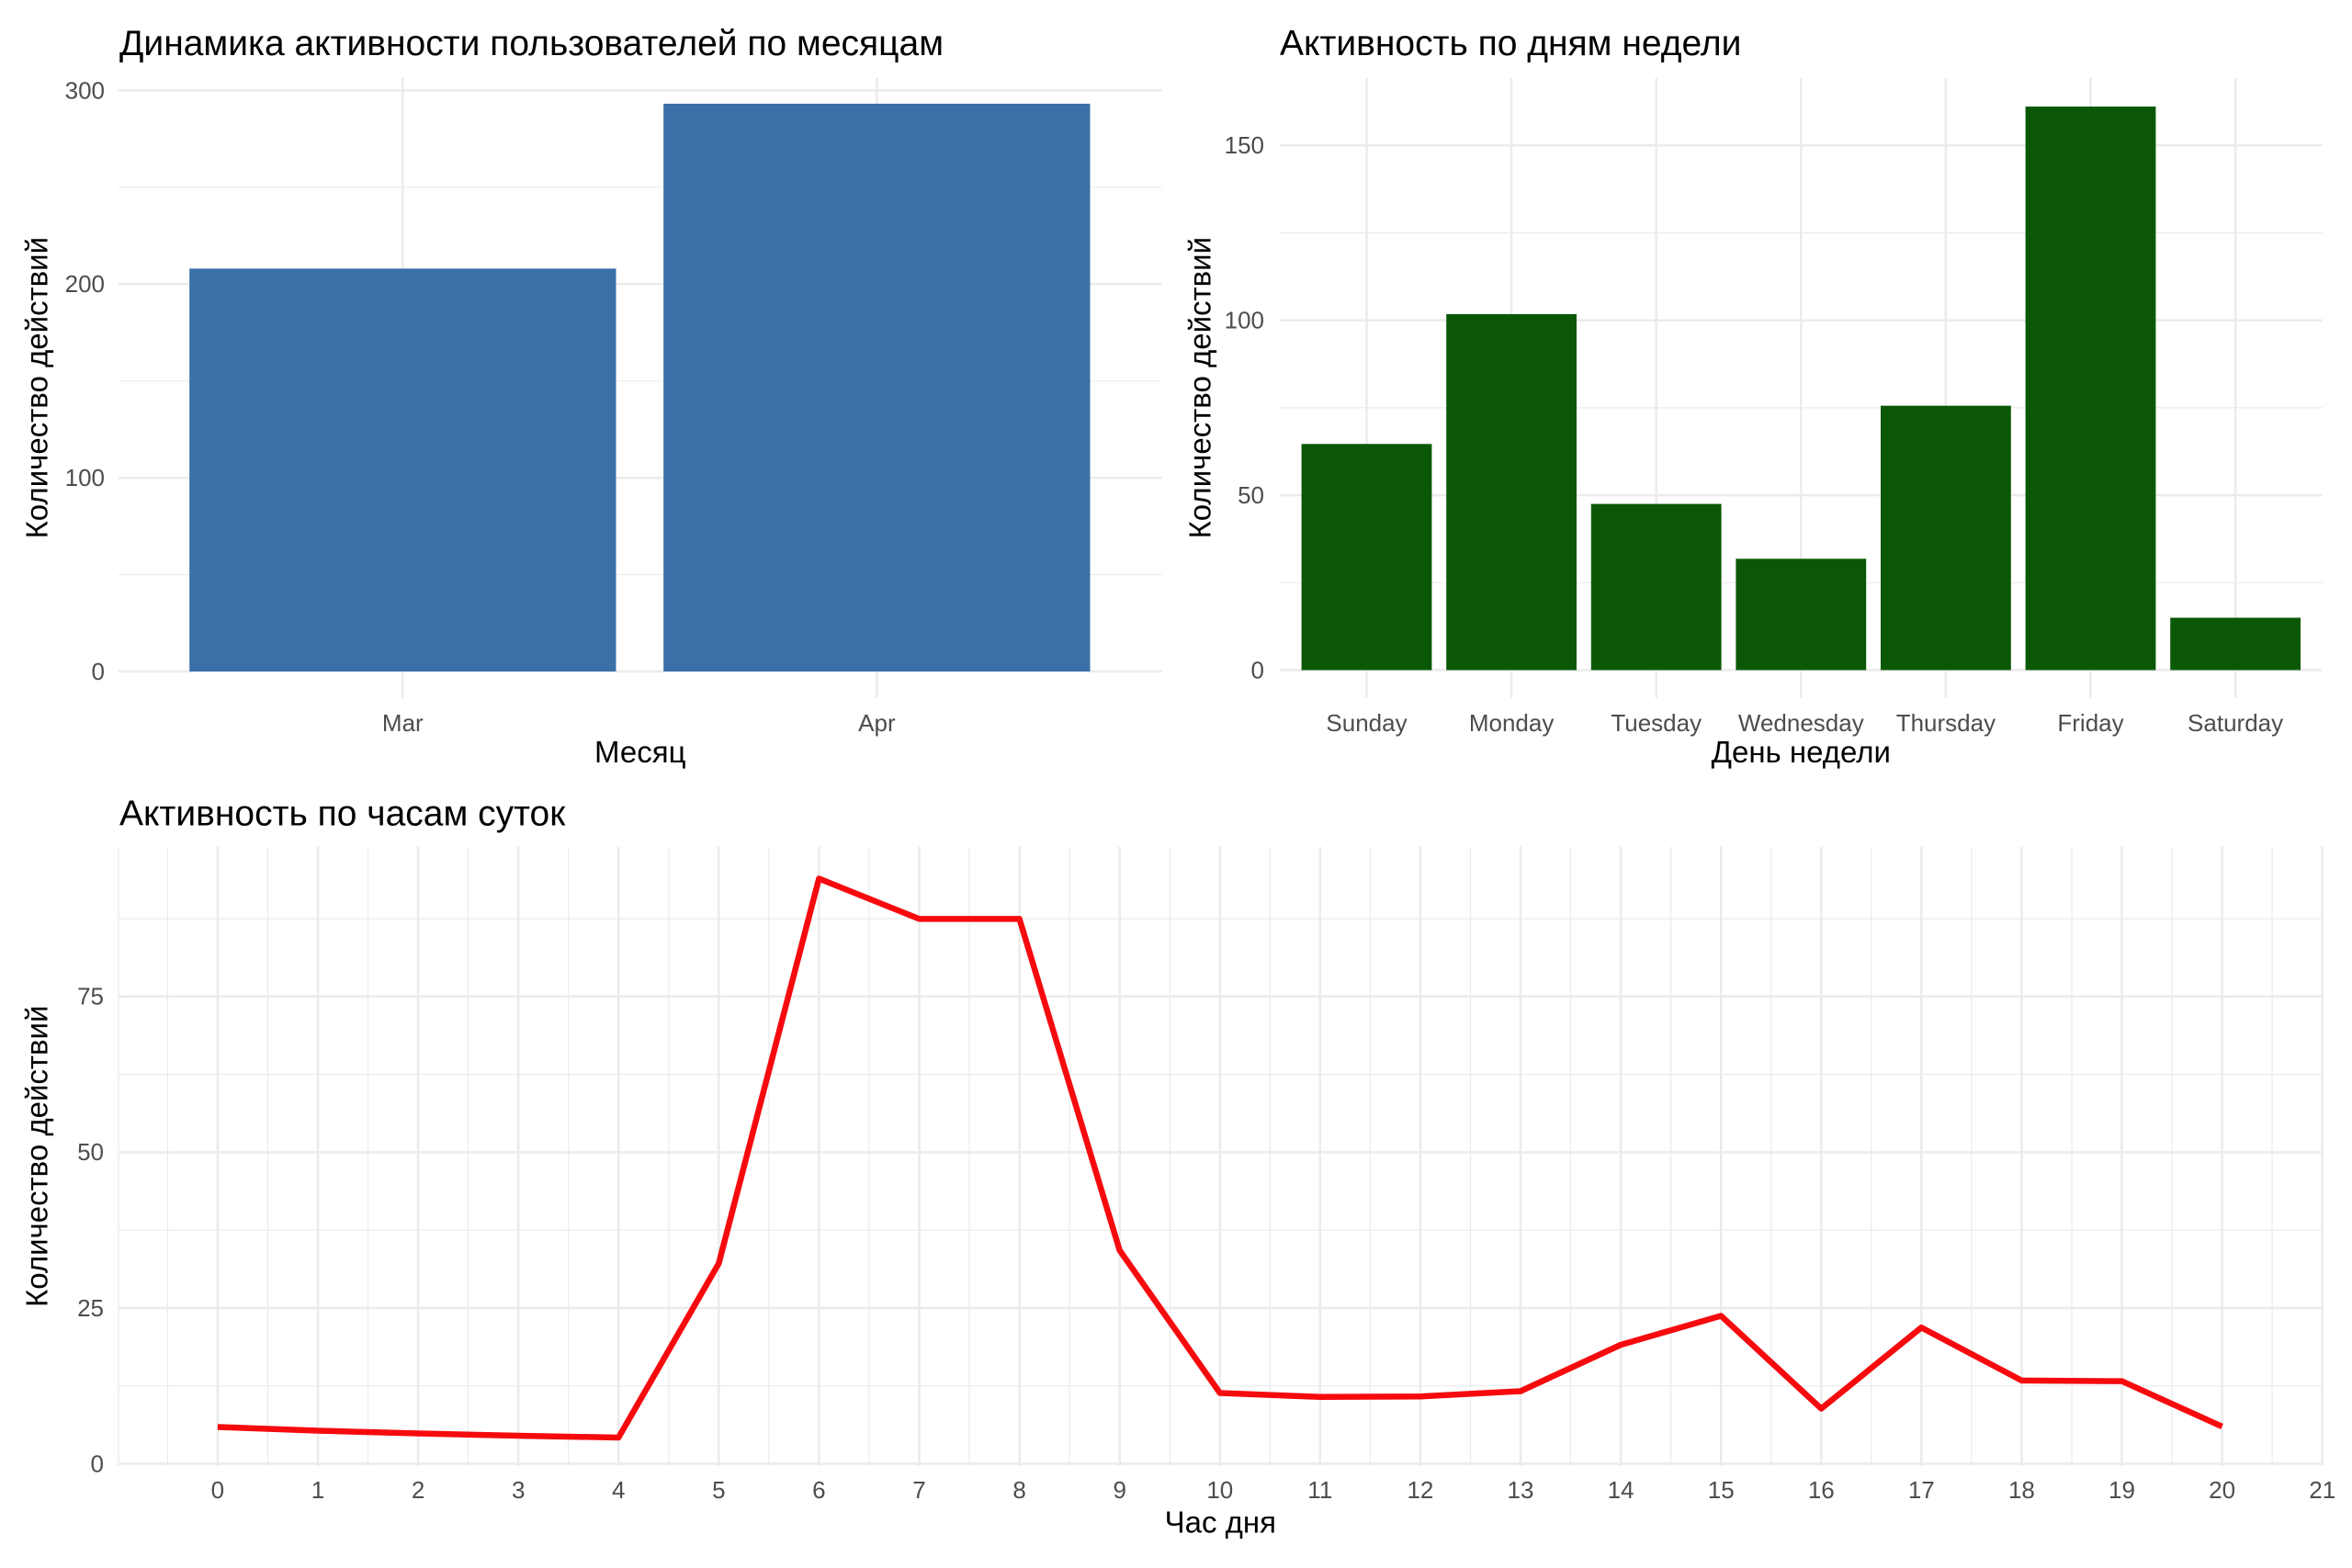 Image resolution: width=2352 pixels, height=1568 pixels. Describe the element at coordinates (1802, 752) in the screenshot. I see `svg-text: День недели` at that location.